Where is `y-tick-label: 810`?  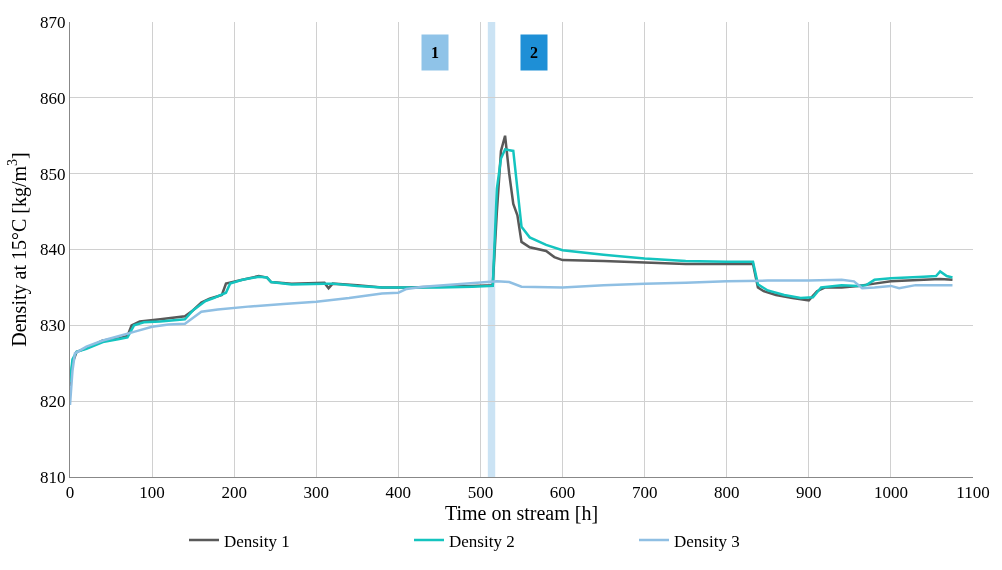 y-tick-label: 810 is located at coordinates (53, 477).